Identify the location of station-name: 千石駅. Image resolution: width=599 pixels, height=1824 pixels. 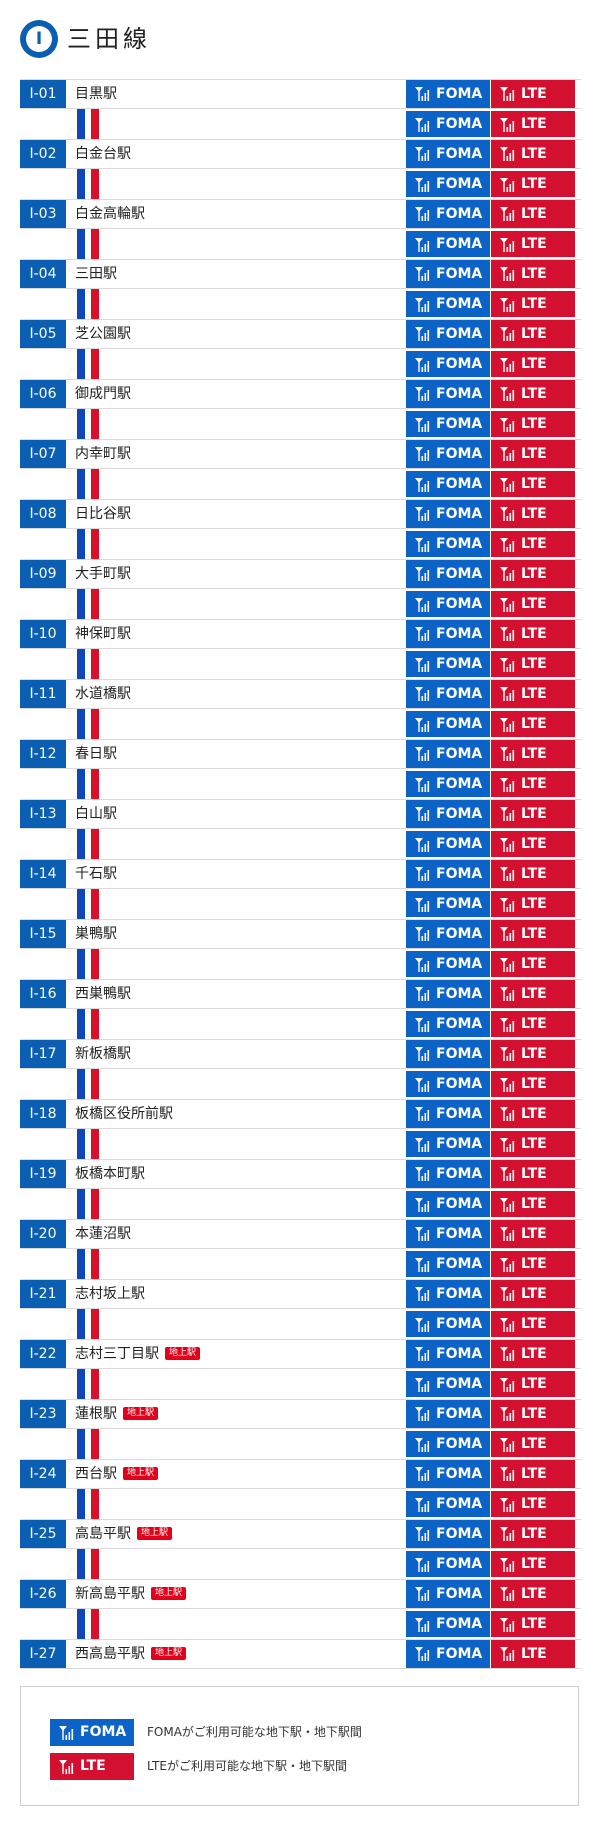
(96, 874).